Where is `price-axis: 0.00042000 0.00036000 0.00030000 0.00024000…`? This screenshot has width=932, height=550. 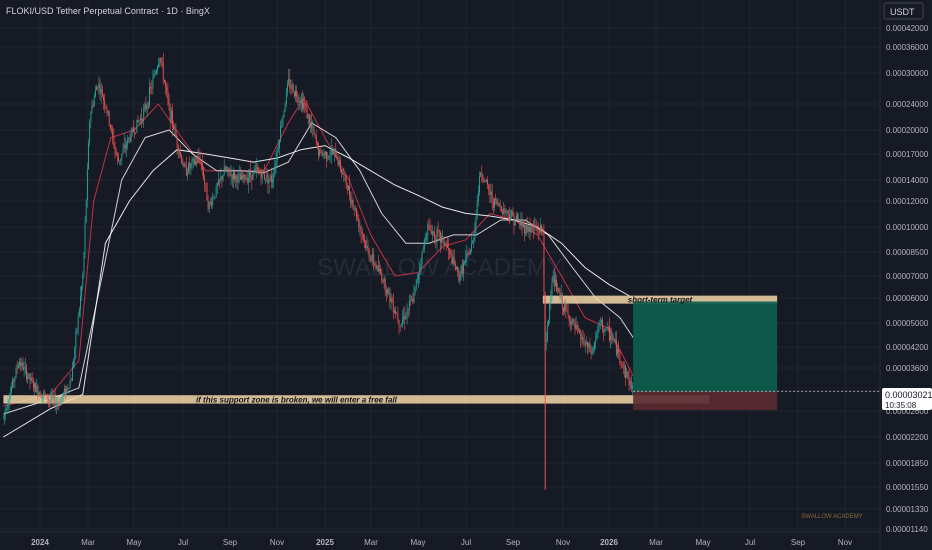
price-axis: 0.00042000 0.00036000 0.00030000 0.00024000… is located at coordinates (904, 275).